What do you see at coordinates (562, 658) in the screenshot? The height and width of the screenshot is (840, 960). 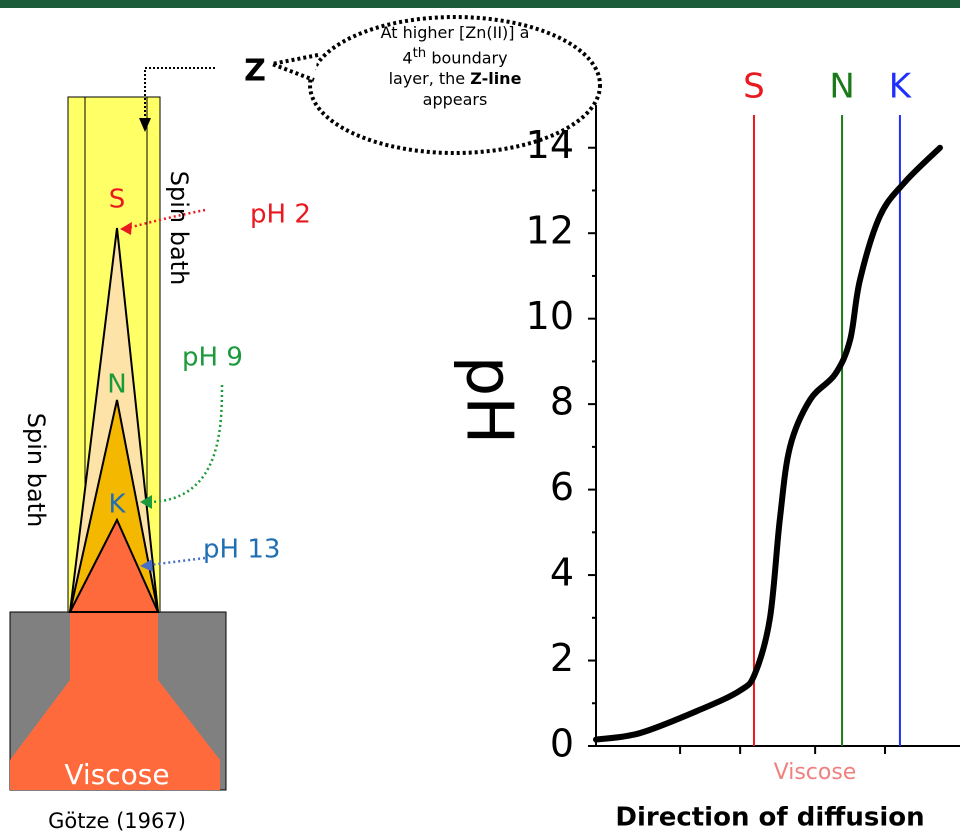 I see `y-tick-label: 2` at bounding box center [562, 658].